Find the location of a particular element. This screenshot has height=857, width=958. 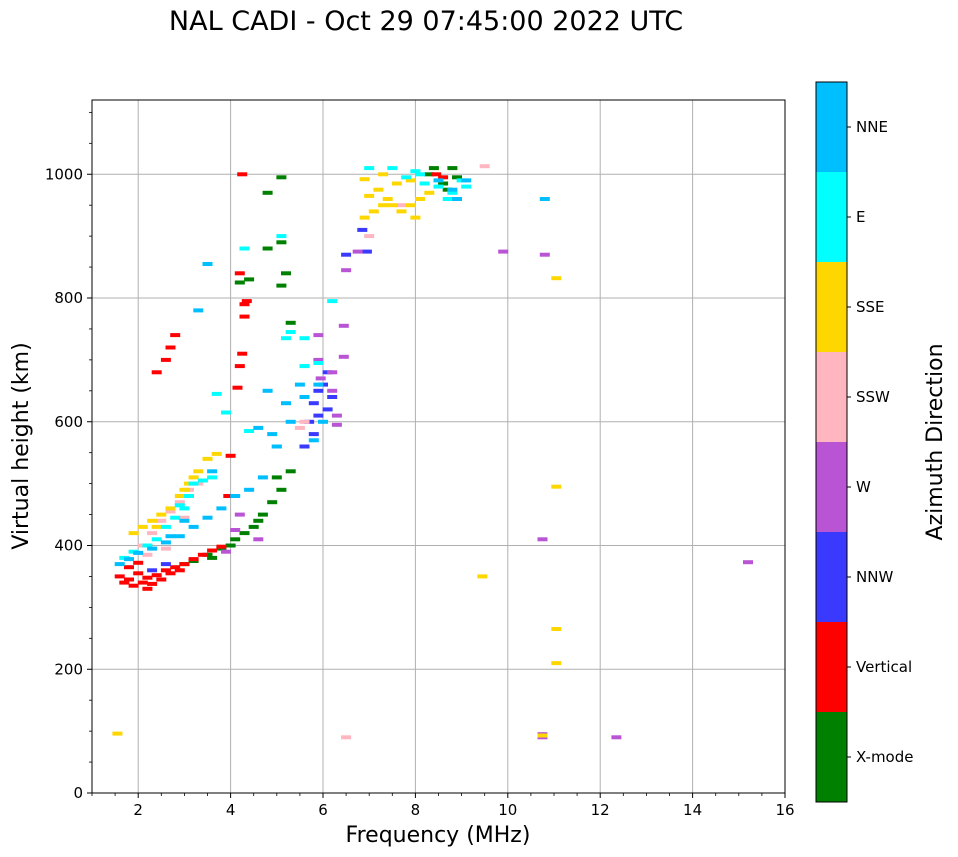

y-tick-label: 600 is located at coordinates (68, 422).